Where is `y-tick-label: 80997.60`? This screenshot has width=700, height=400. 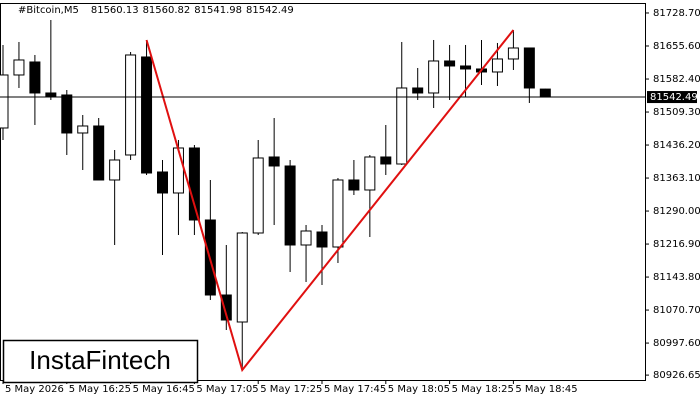 y-tick-label: 80997.60 is located at coordinates (676, 343).